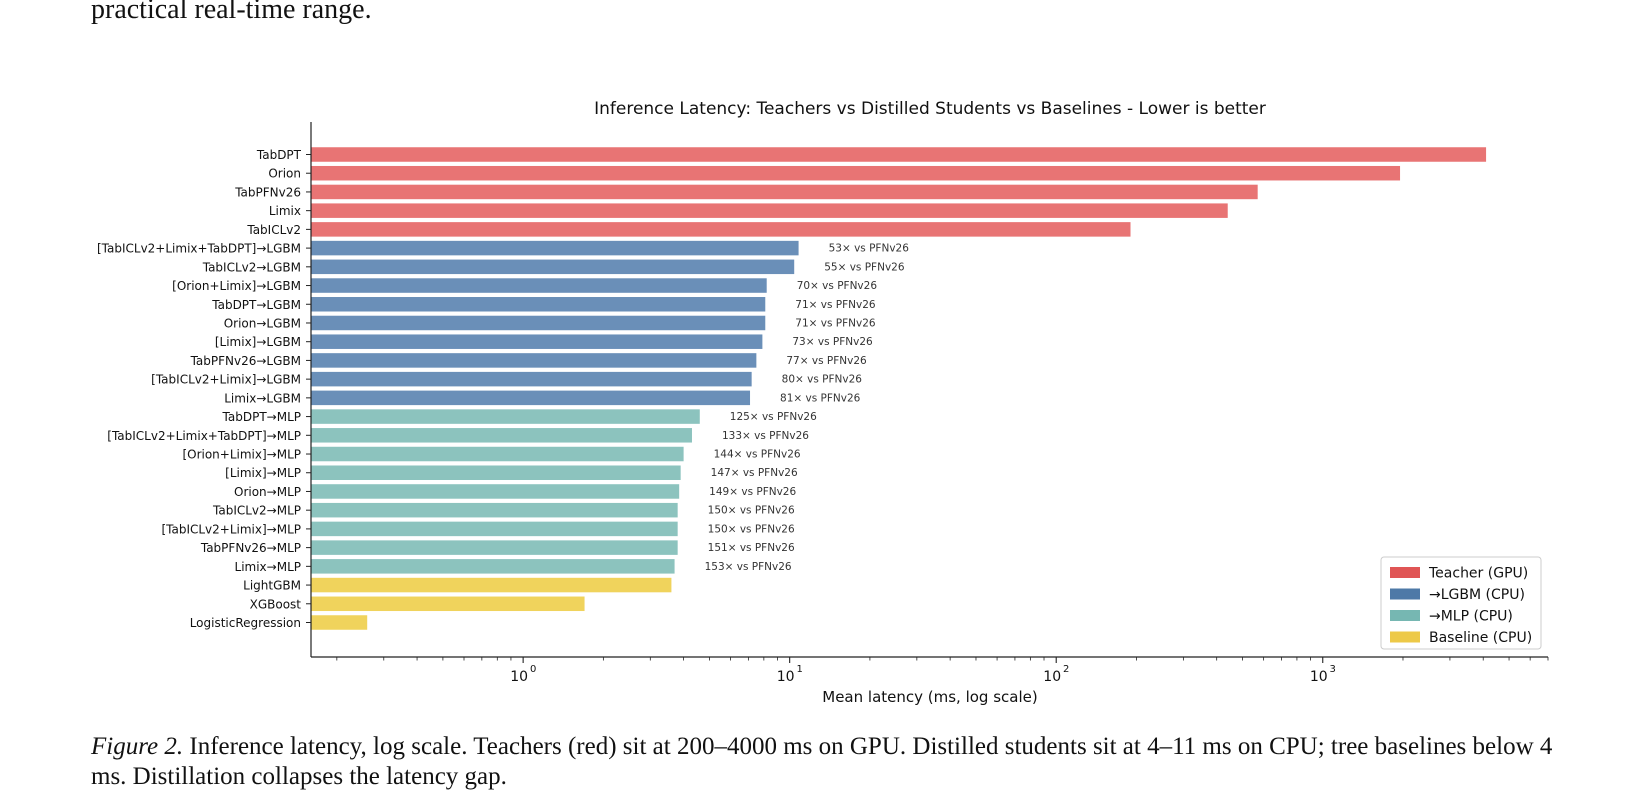  I want to click on bar-annotation-5: 53× vs PFNv26, so click(869, 249).